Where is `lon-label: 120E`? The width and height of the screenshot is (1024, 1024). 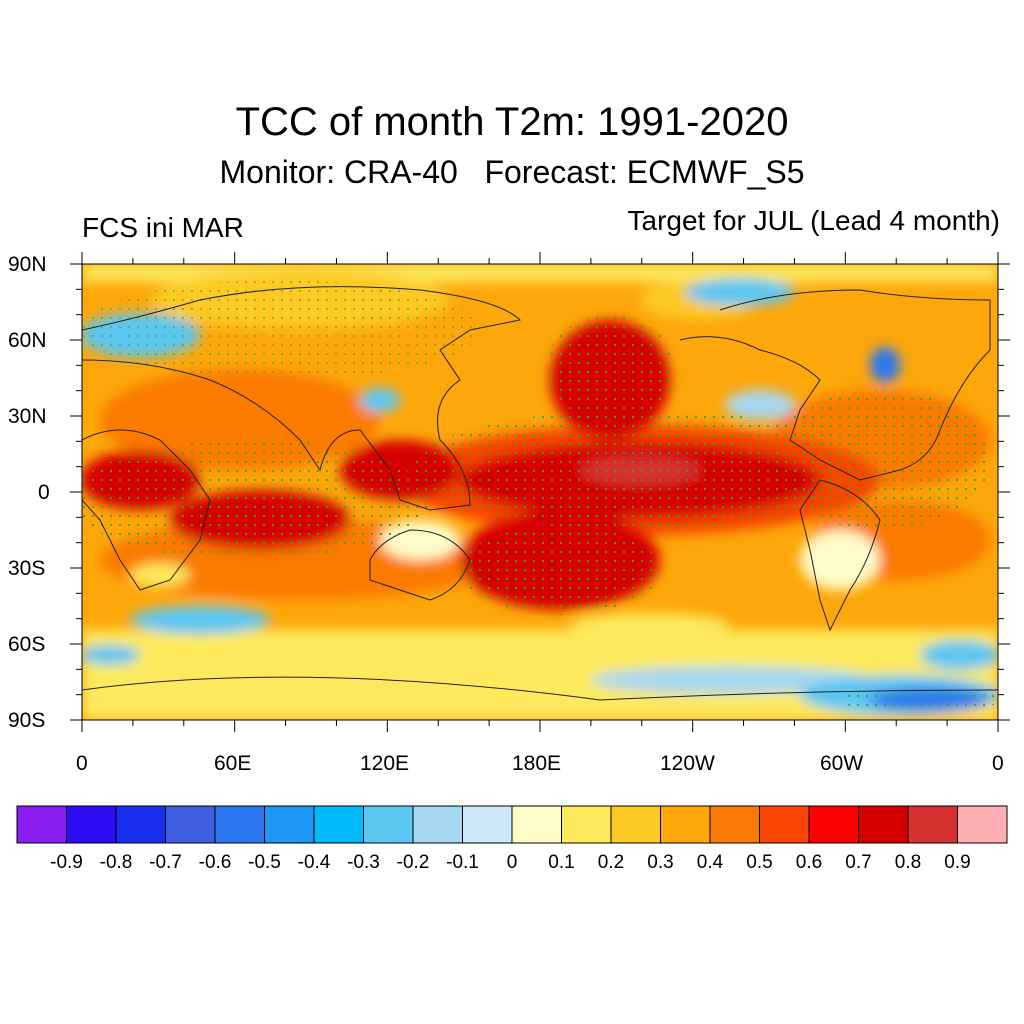 lon-label: 120E is located at coordinates (385, 763).